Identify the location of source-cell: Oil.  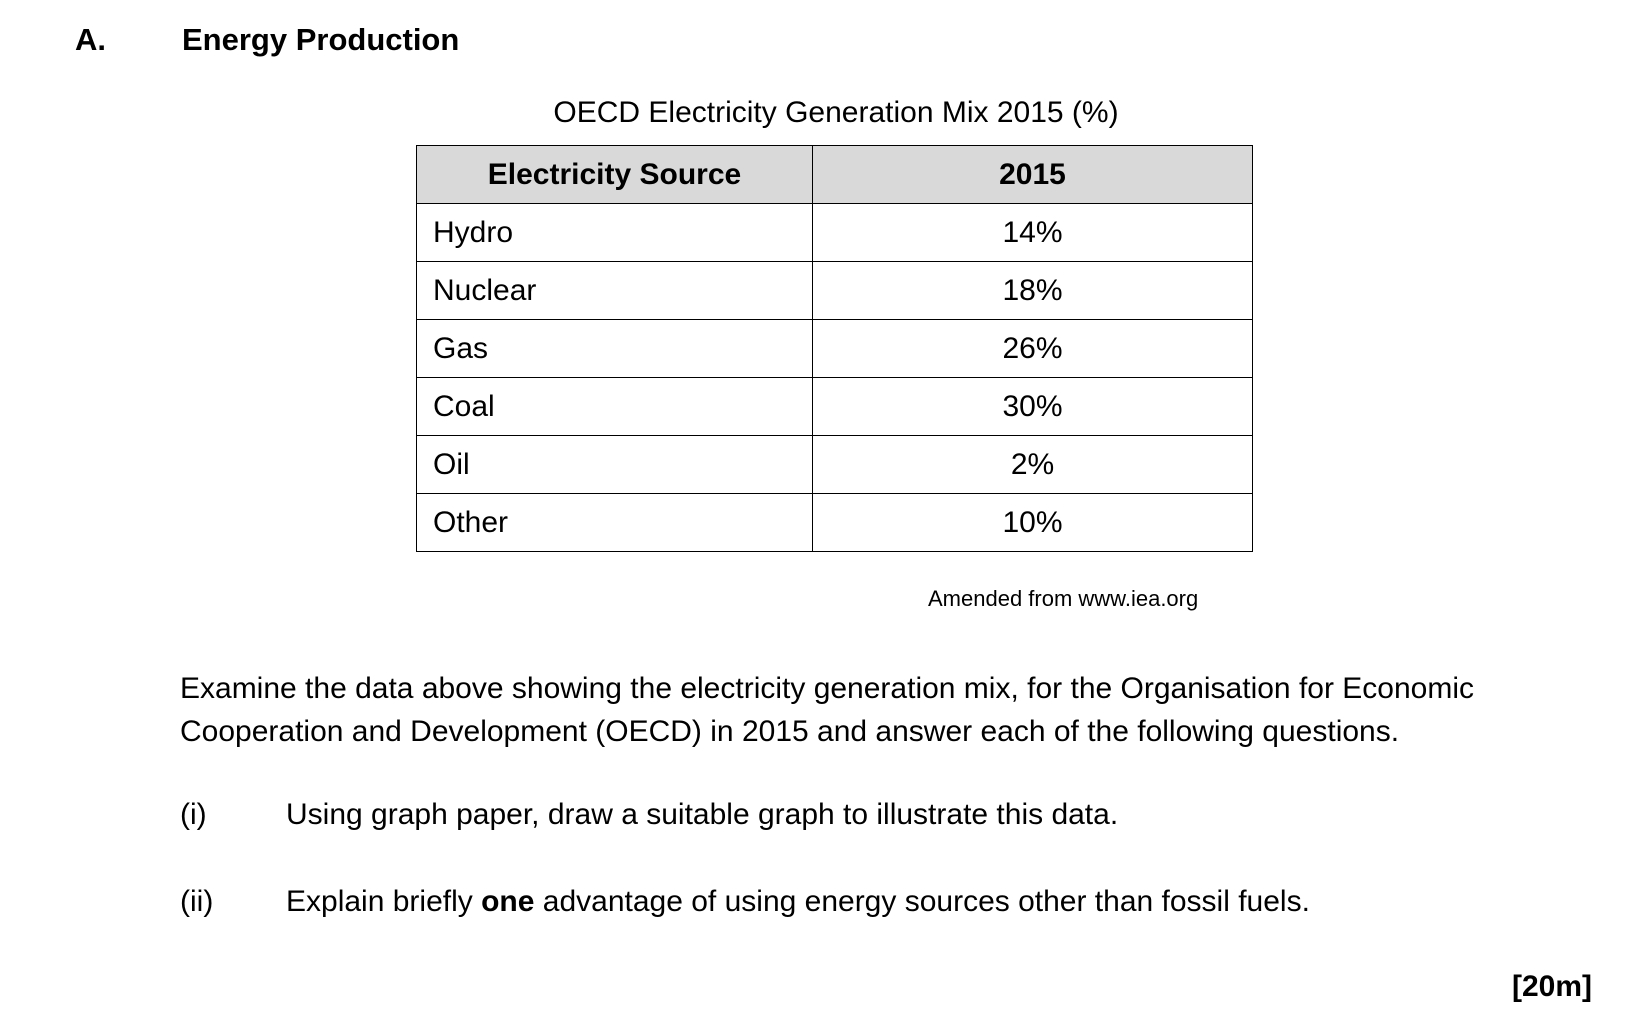
(614, 464).